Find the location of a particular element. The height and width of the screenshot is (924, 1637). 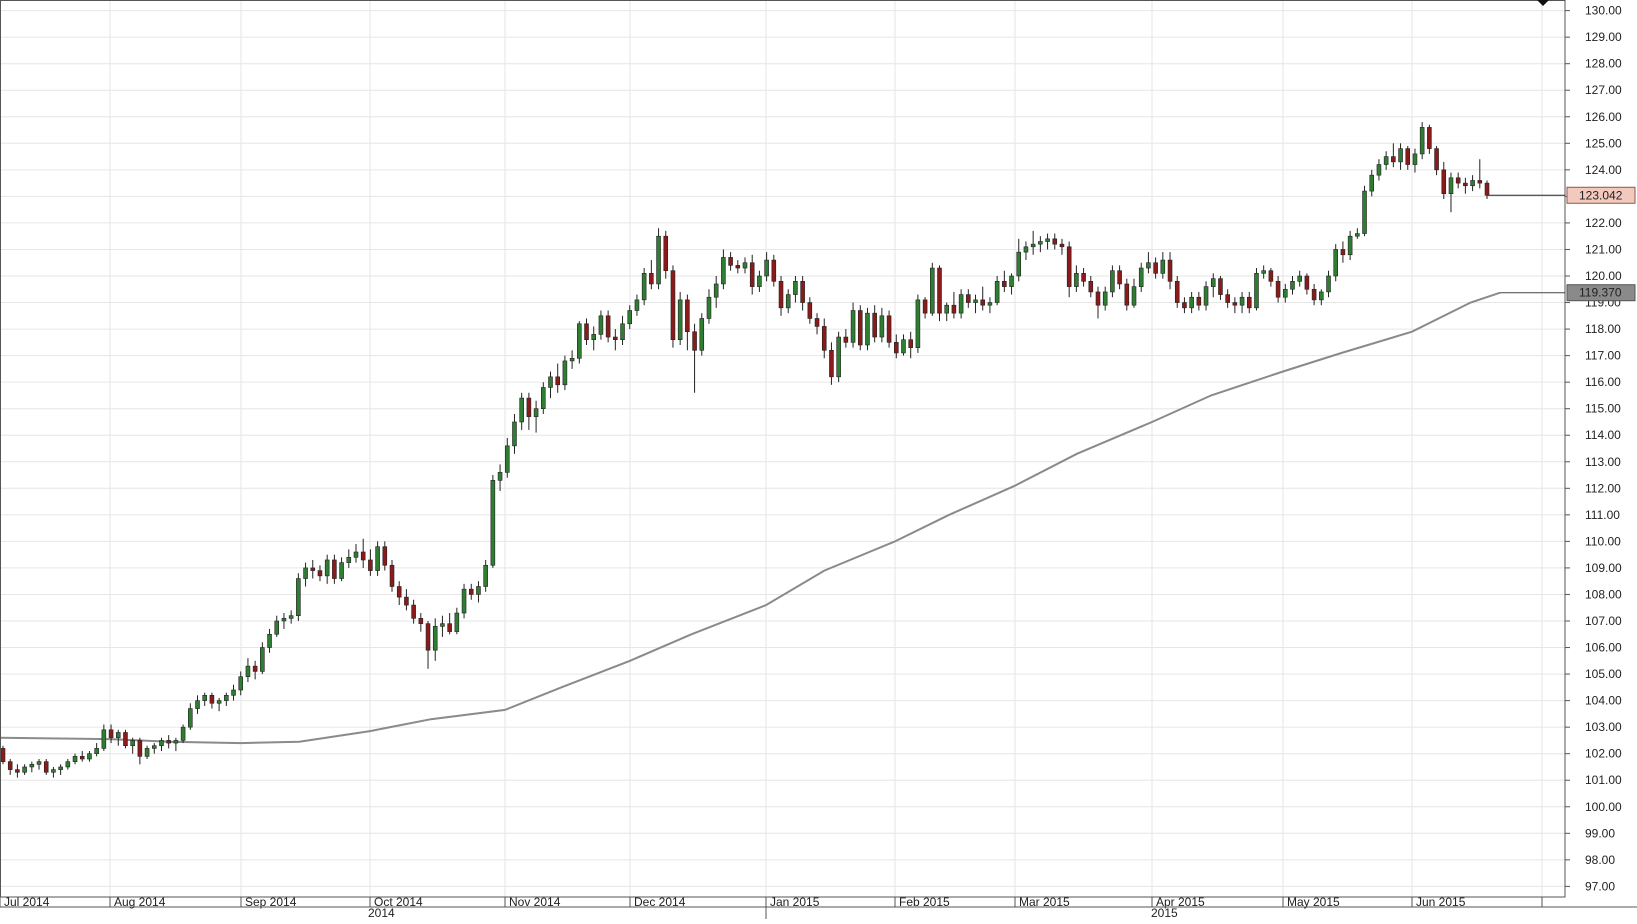

x-tick-label: Sep 2014 is located at coordinates (271, 902).